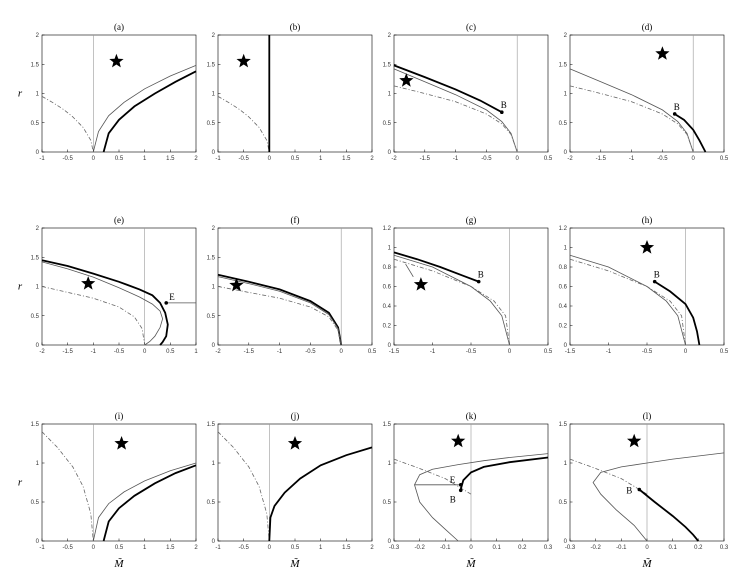 This screenshot has height=577, width=747. Describe the element at coordinates (295, 416) in the screenshot. I see `panel-title: (j)` at that location.